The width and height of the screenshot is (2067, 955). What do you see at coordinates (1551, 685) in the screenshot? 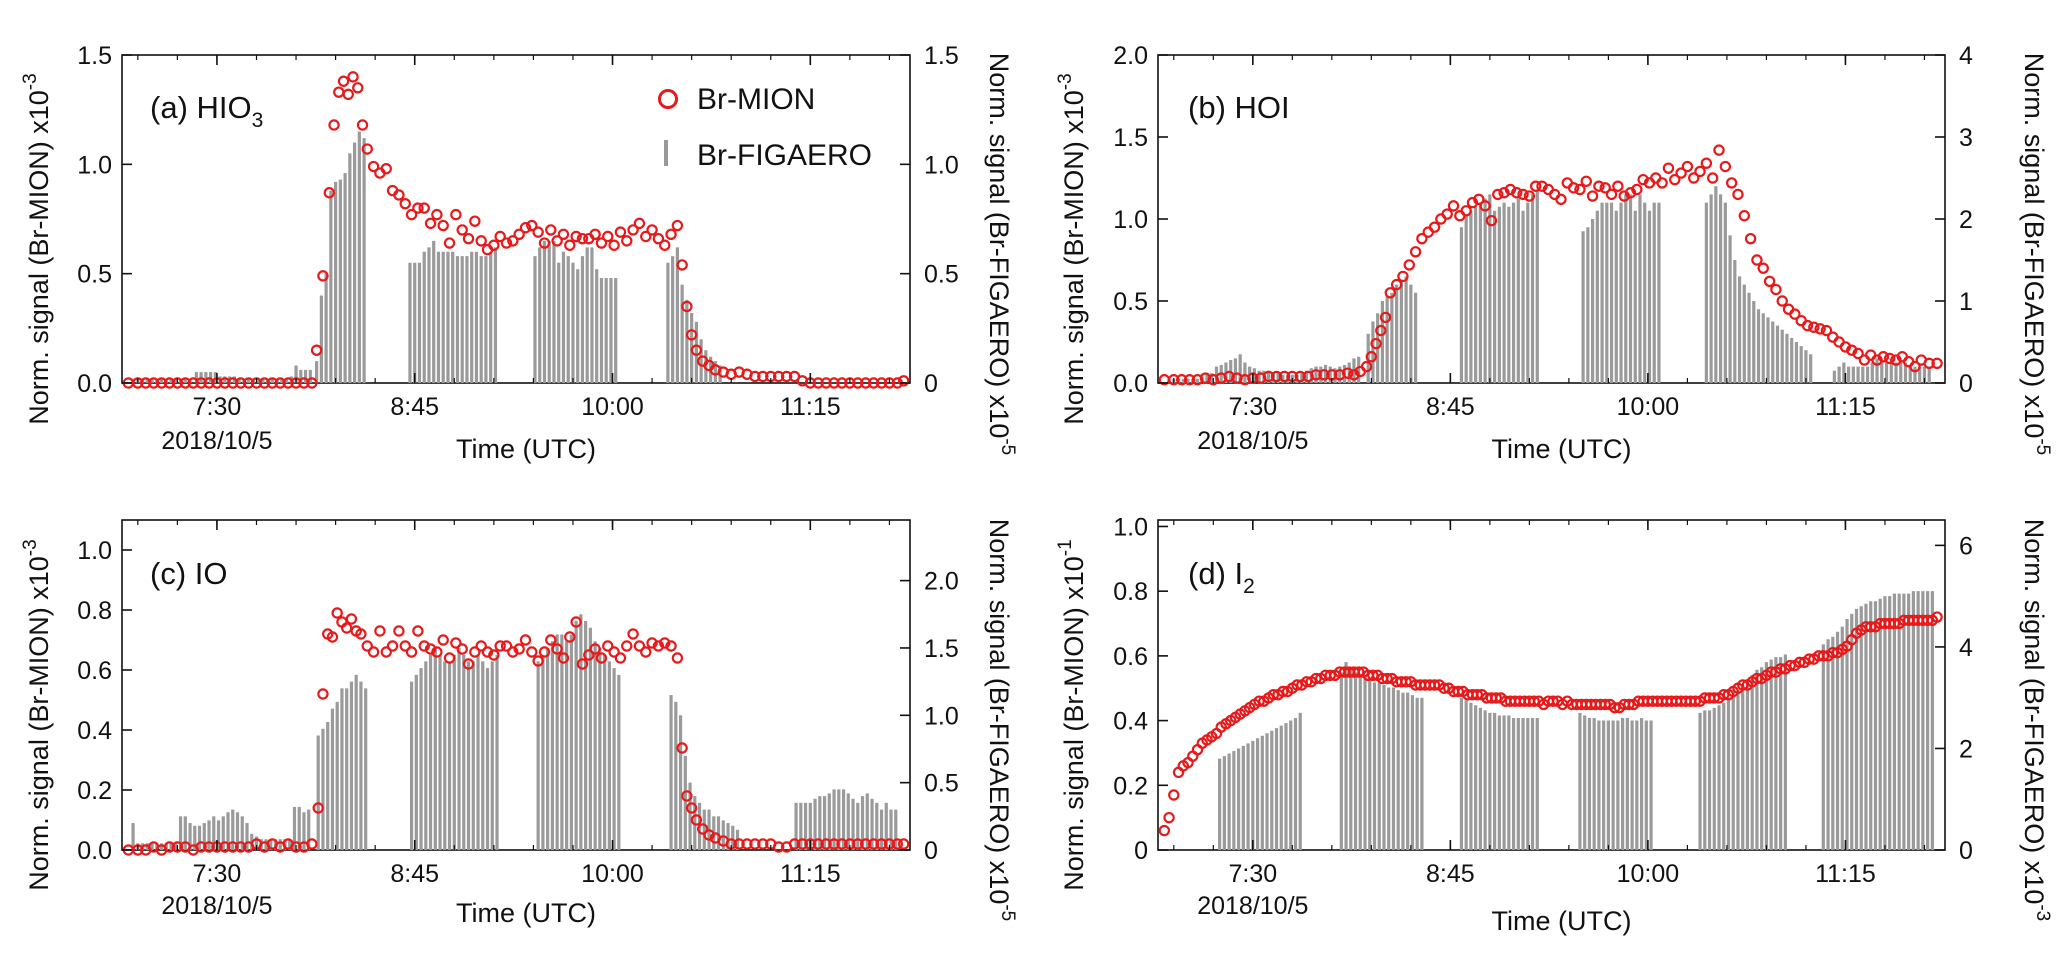
I see `plot-frame` at bounding box center [1551, 685].